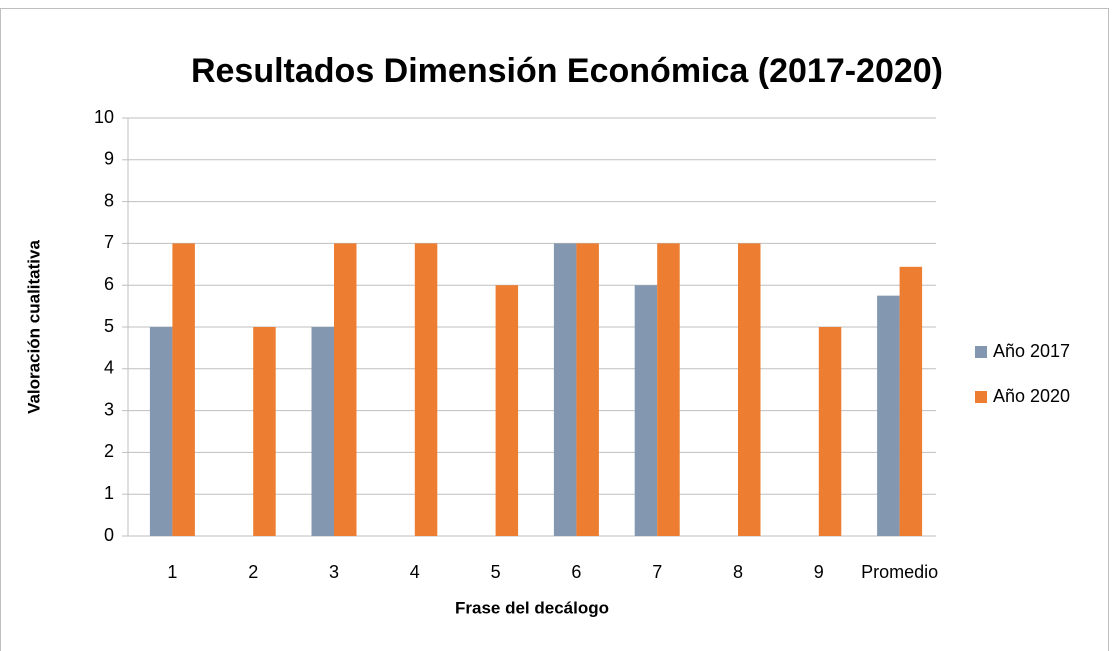 The height and width of the screenshot is (651, 1119). What do you see at coordinates (738, 572) in the screenshot?
I see `x-tick-label: 8` at bounding box center [738, 572].